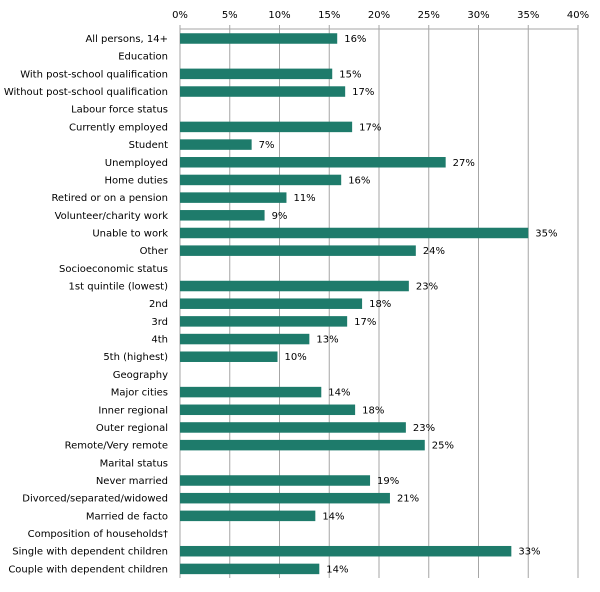  Describe the element at coordinates (280, 216) in the screenshot. I see `data-label: 9%` at that location.